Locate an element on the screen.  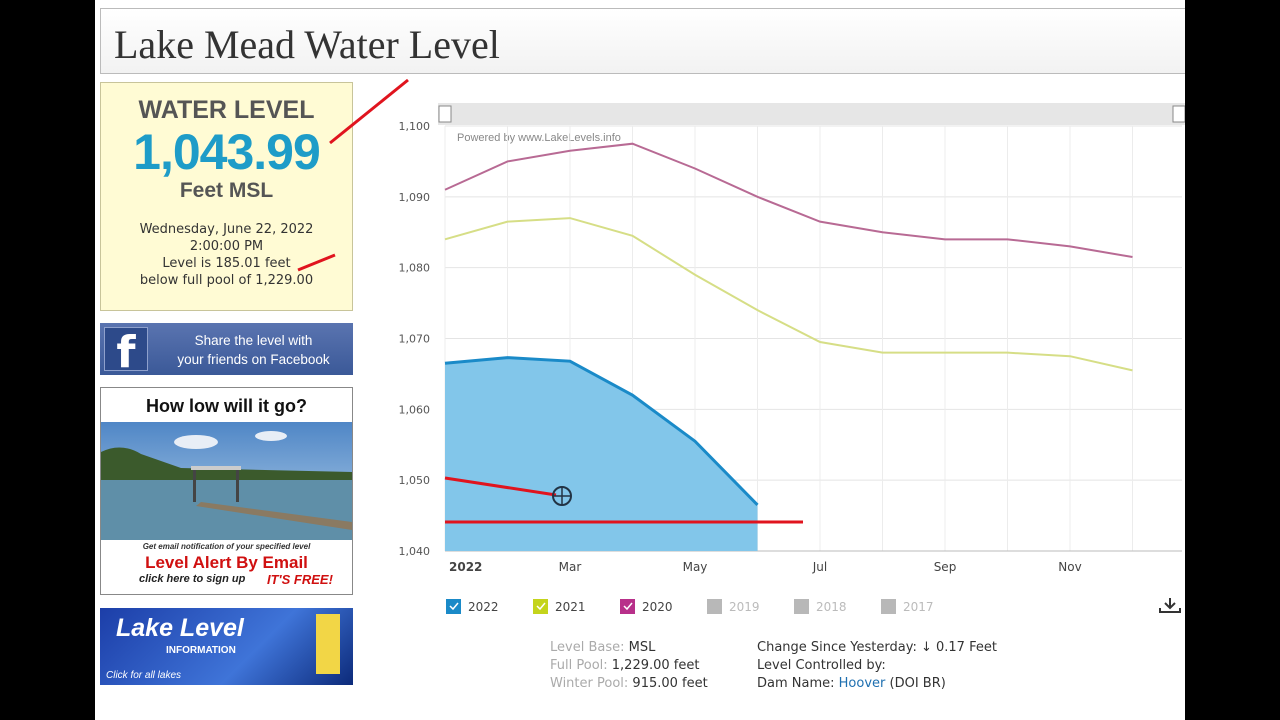
detail-row: Level Base: MSL is located at coordinates (629, 648).